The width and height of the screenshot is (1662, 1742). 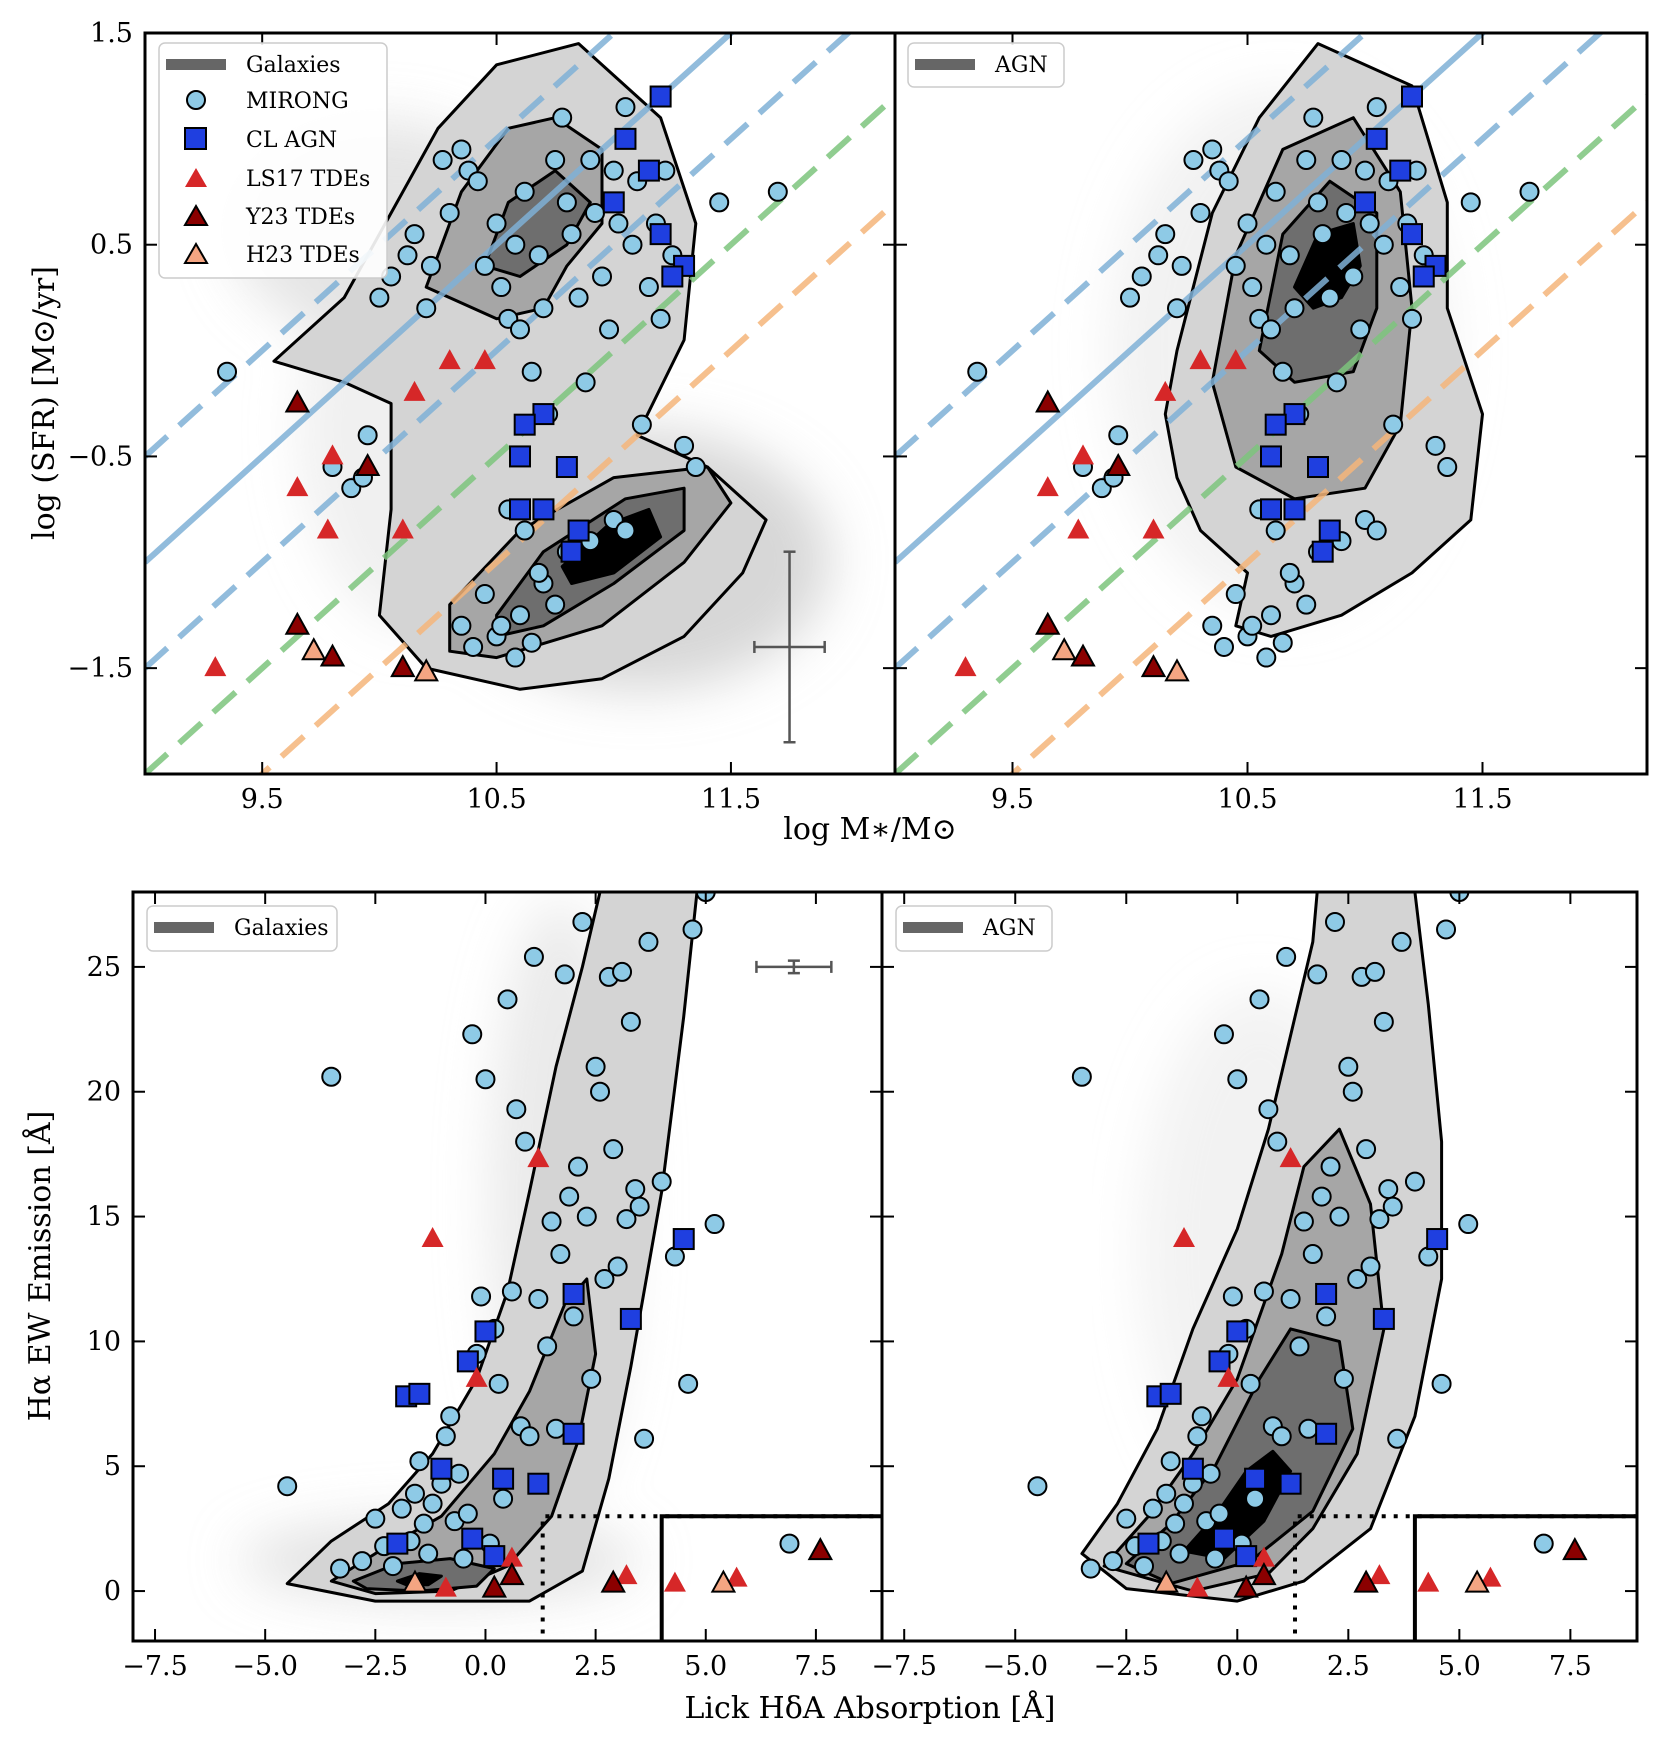 I want to click on selection-regions, so click(x=1465, y=1577).